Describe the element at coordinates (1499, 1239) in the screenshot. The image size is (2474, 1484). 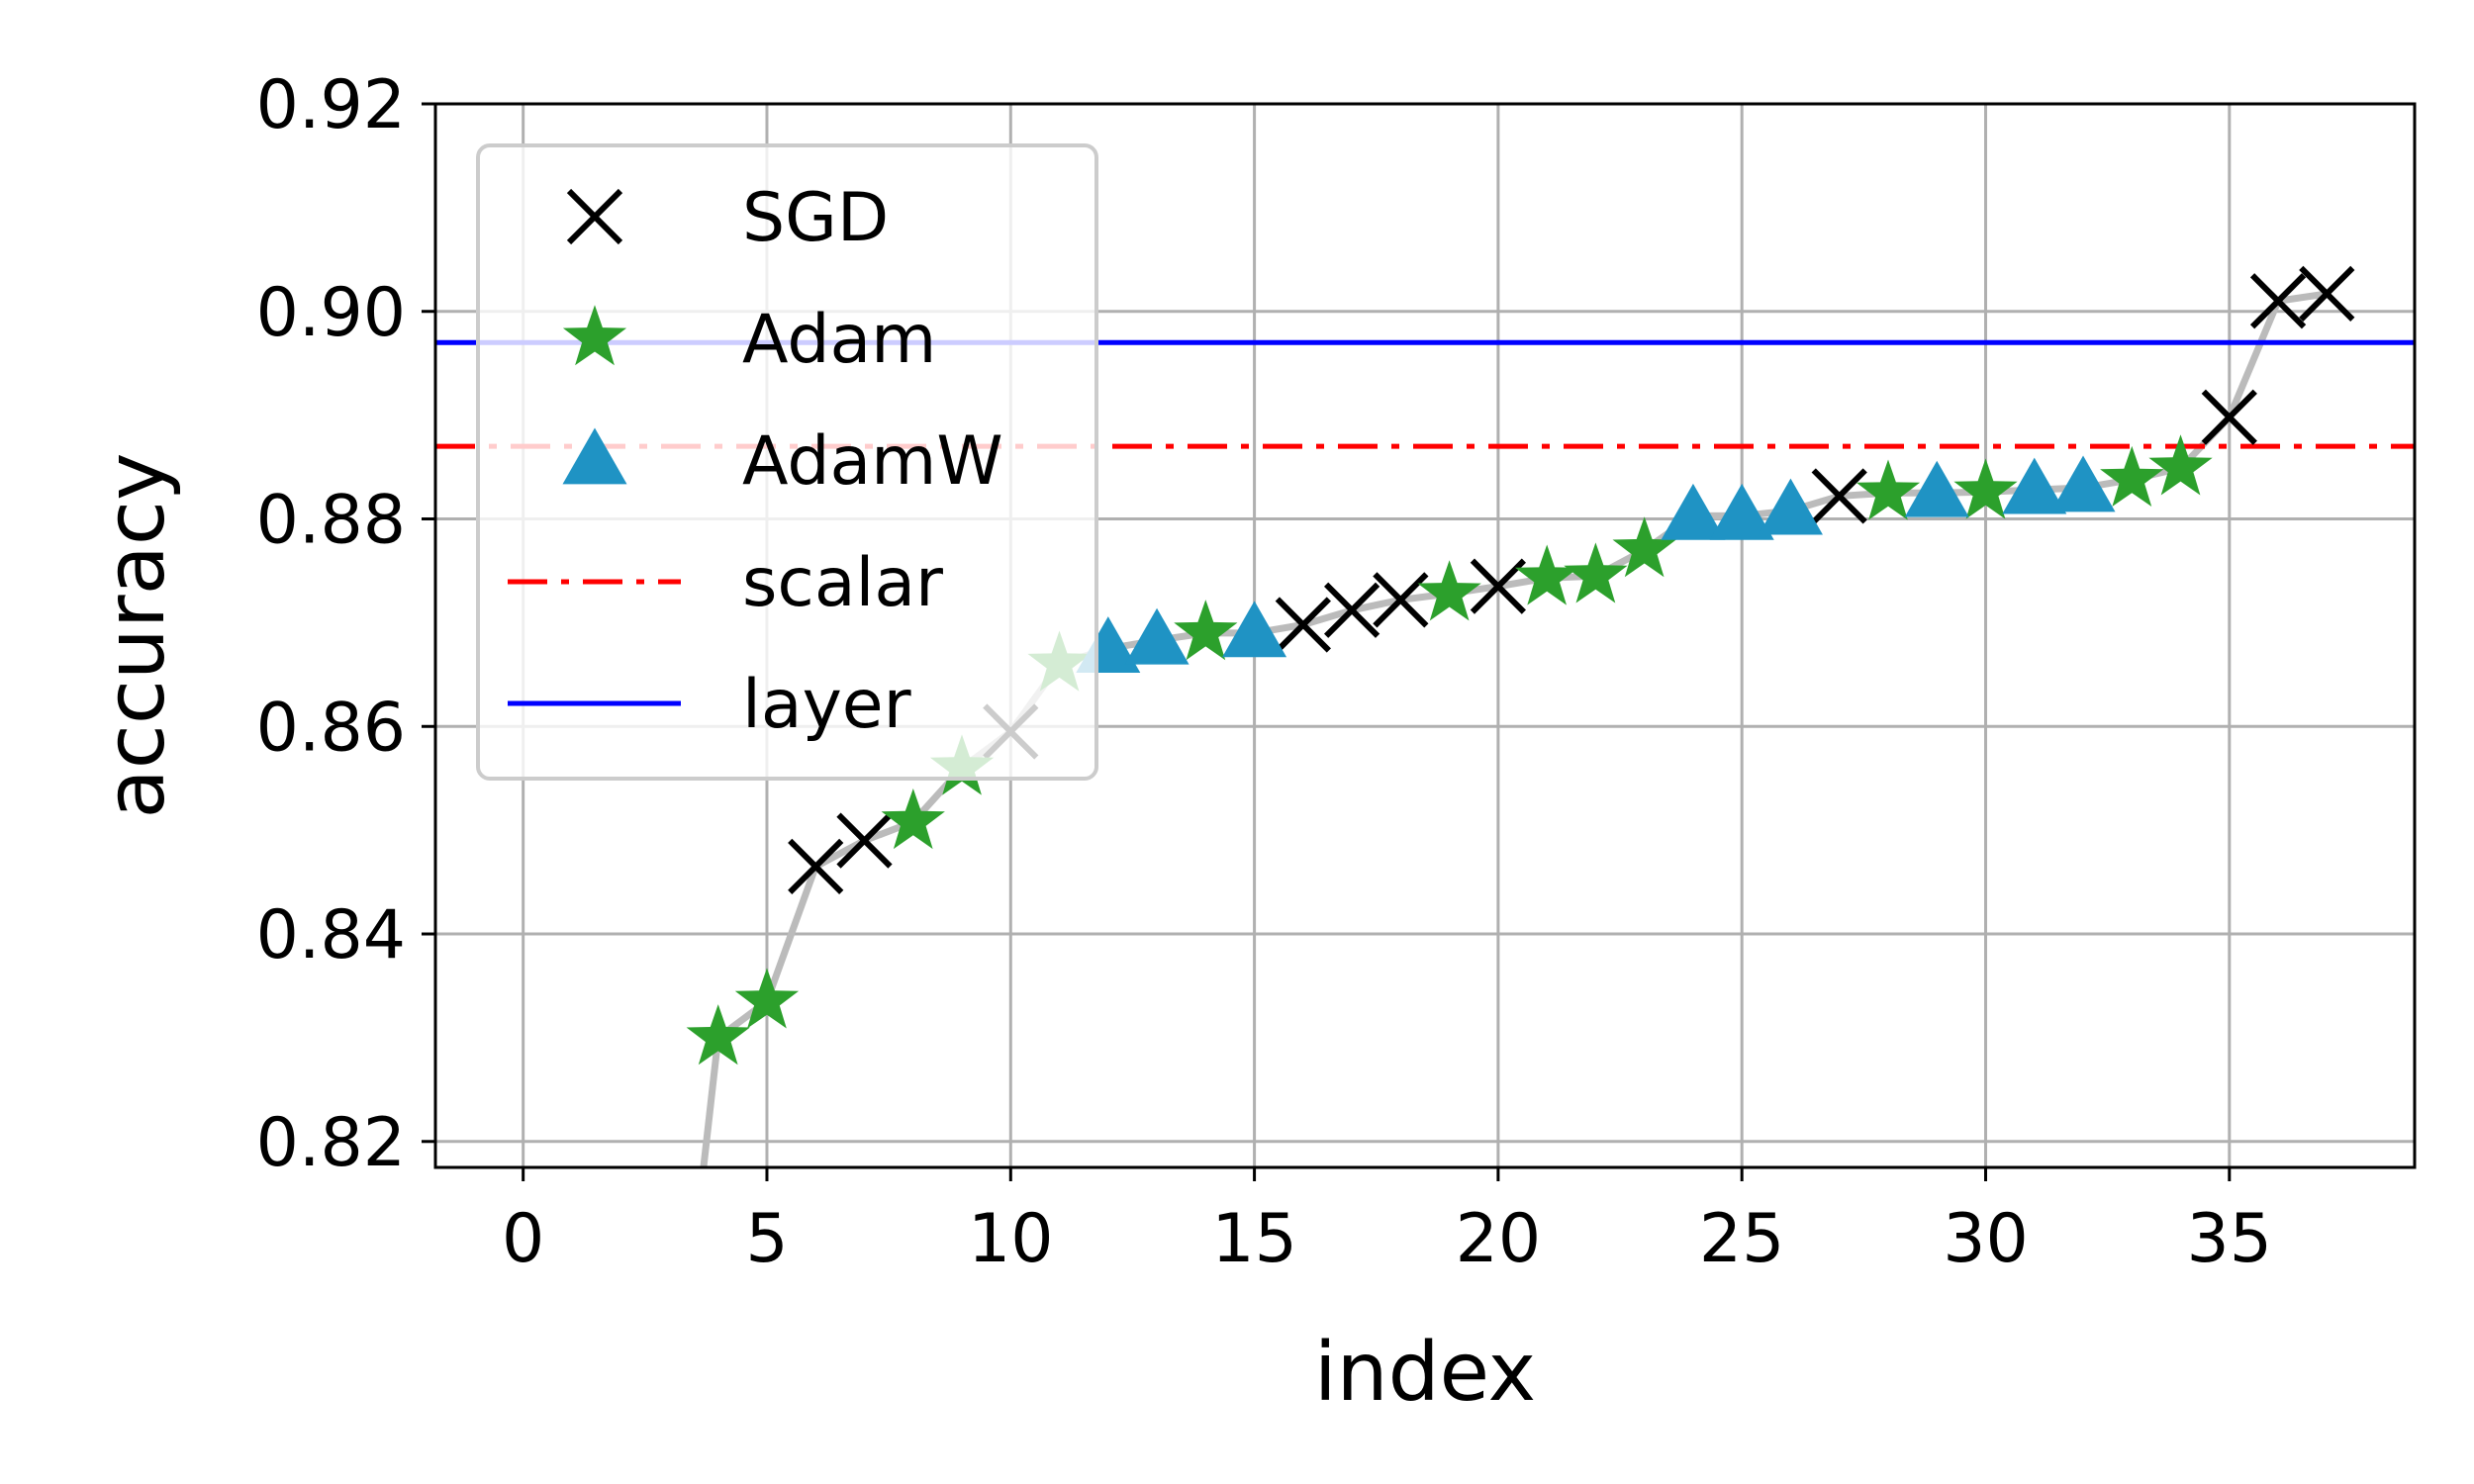
I see `x-tick-label: 20` at that location.